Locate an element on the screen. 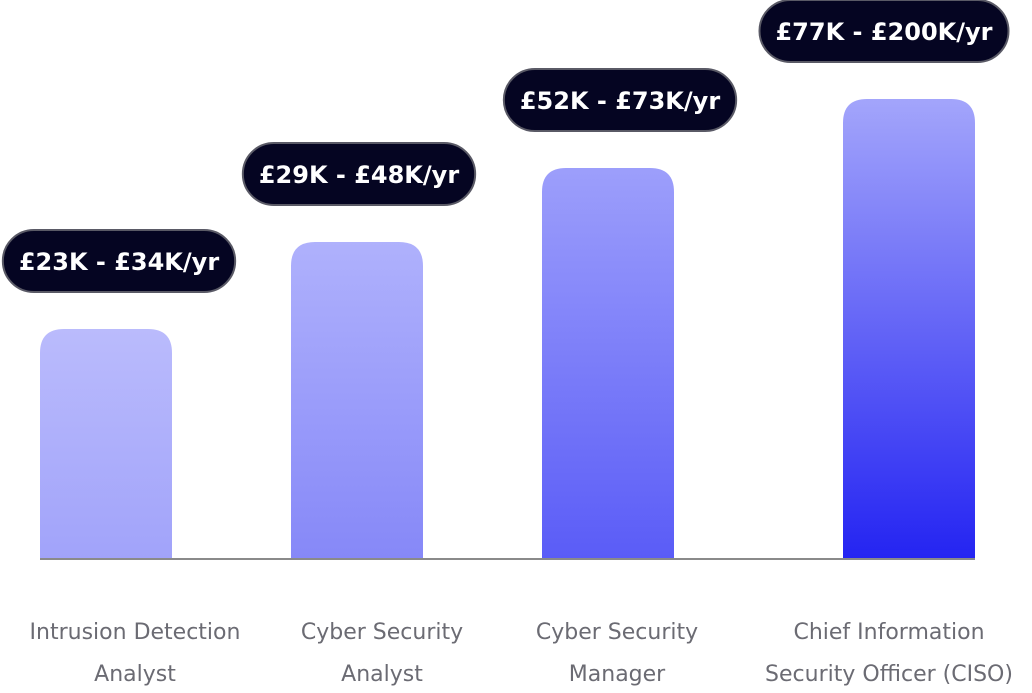 Image resolution: width=1032 pixels, height=693 pixels. range-pill-1: £23K - £34K/yr is located at coordinates (119, 261).